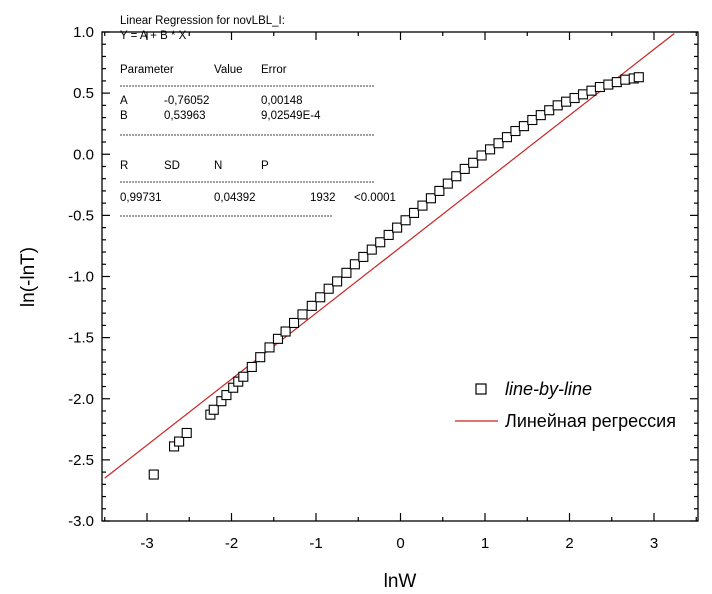 The width and height of the screenshot is (712, 594). Describe the element at coordinates (235, 198) in the screenshot. I see `stat-value-sd: 0,04392` at that location.